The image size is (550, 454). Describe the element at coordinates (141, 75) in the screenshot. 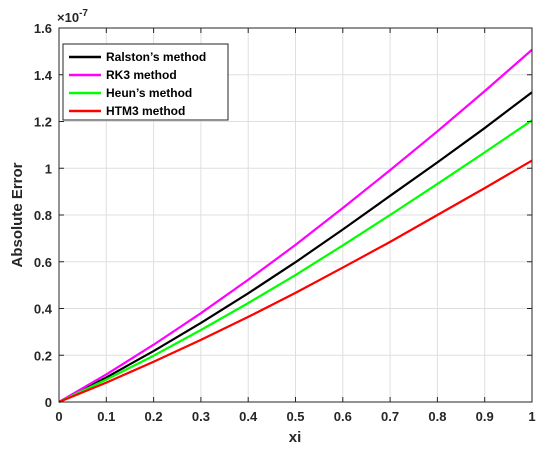

I see `legend-label-1: RK3 method` at that location.